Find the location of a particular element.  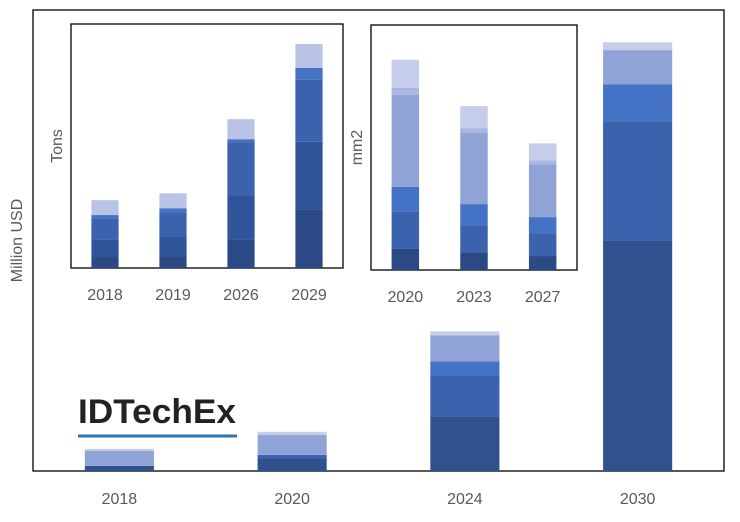

x-tick-label: 2019 is located at coordinates (173, 295).